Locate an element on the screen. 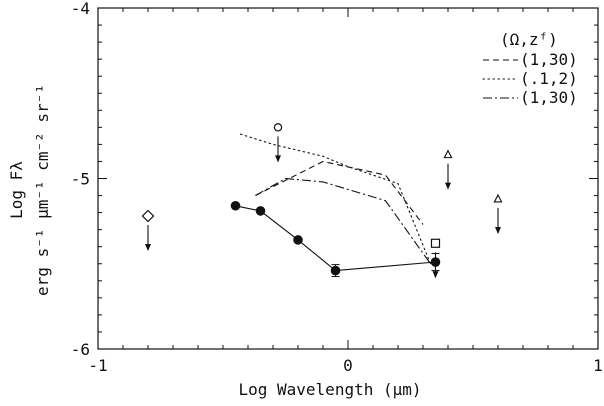 This screenshot has width=604, height=406. y-axis-label: Log Fλ is located at coordinates (16, 190).